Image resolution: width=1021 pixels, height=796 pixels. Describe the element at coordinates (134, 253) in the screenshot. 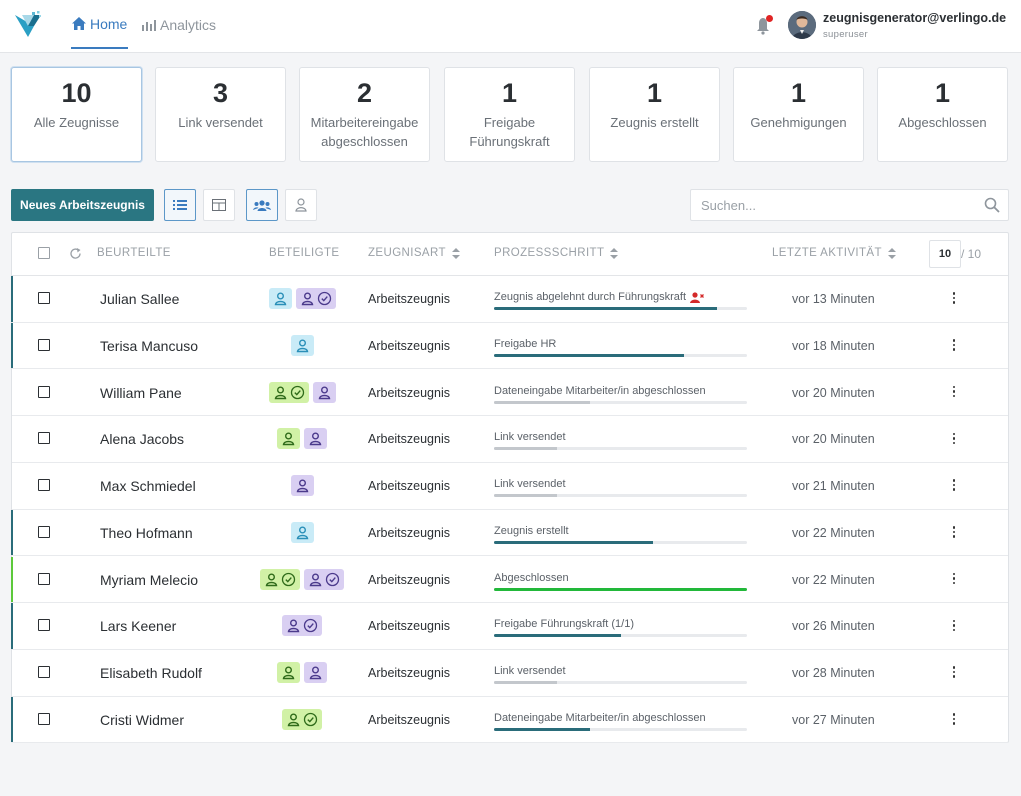

I see `header-beurteilte: BEURTEILTE` at that location.